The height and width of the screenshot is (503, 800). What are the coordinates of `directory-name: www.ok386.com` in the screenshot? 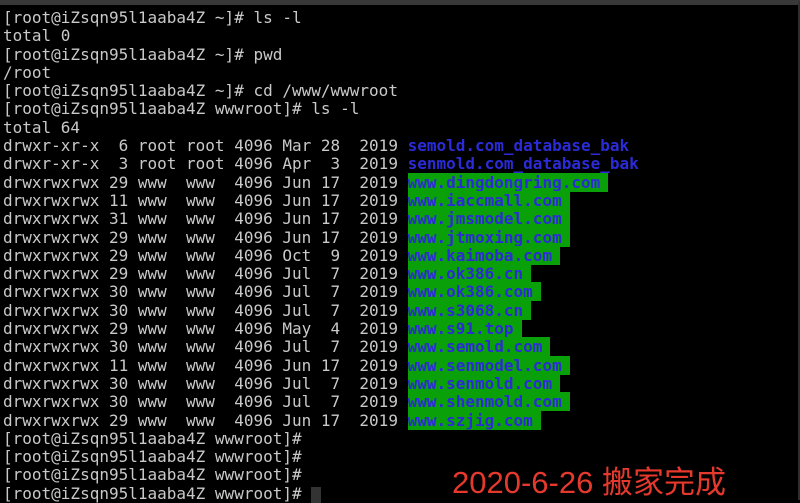 It's located at (474, 292).